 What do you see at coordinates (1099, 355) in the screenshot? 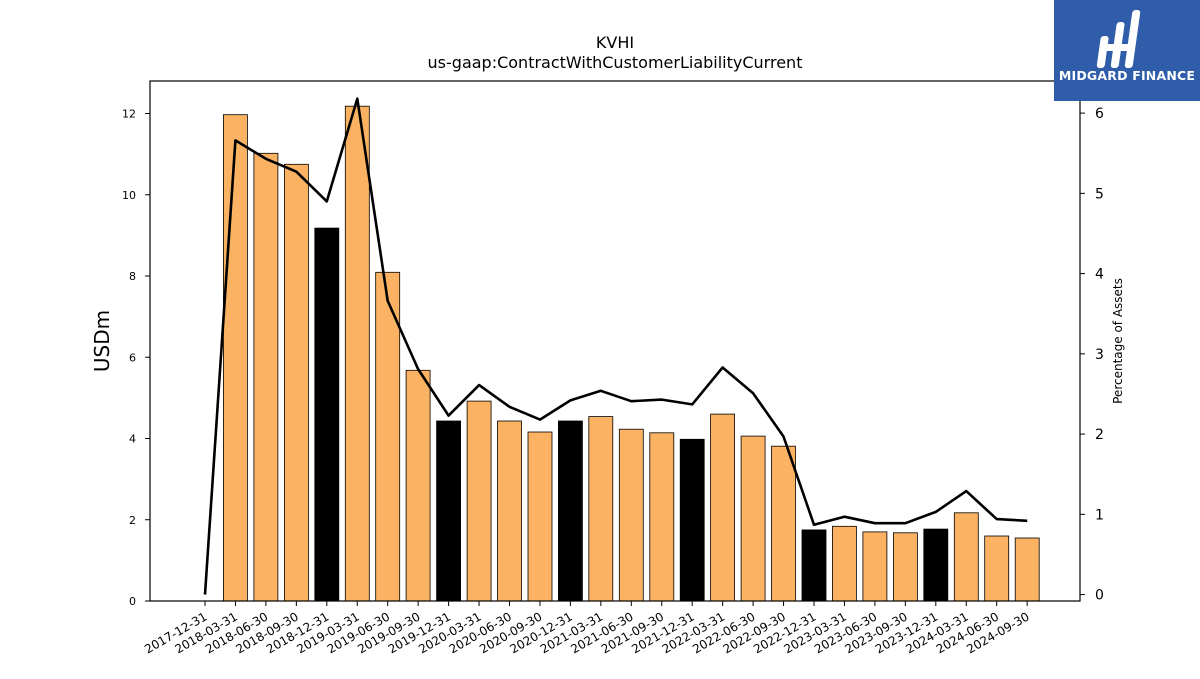
I see `y2-tick-label: 3` at bounding box center [1099, 355].